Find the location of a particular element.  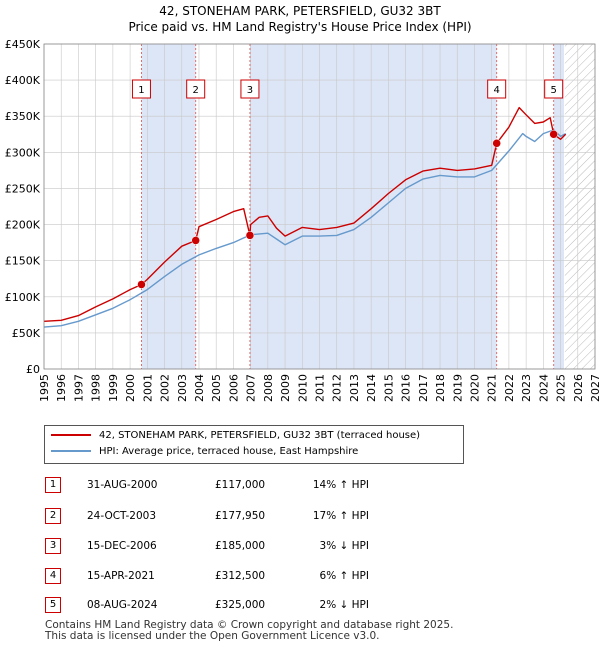

x-tick-label: 2001 is located at coordinates (147, 388).